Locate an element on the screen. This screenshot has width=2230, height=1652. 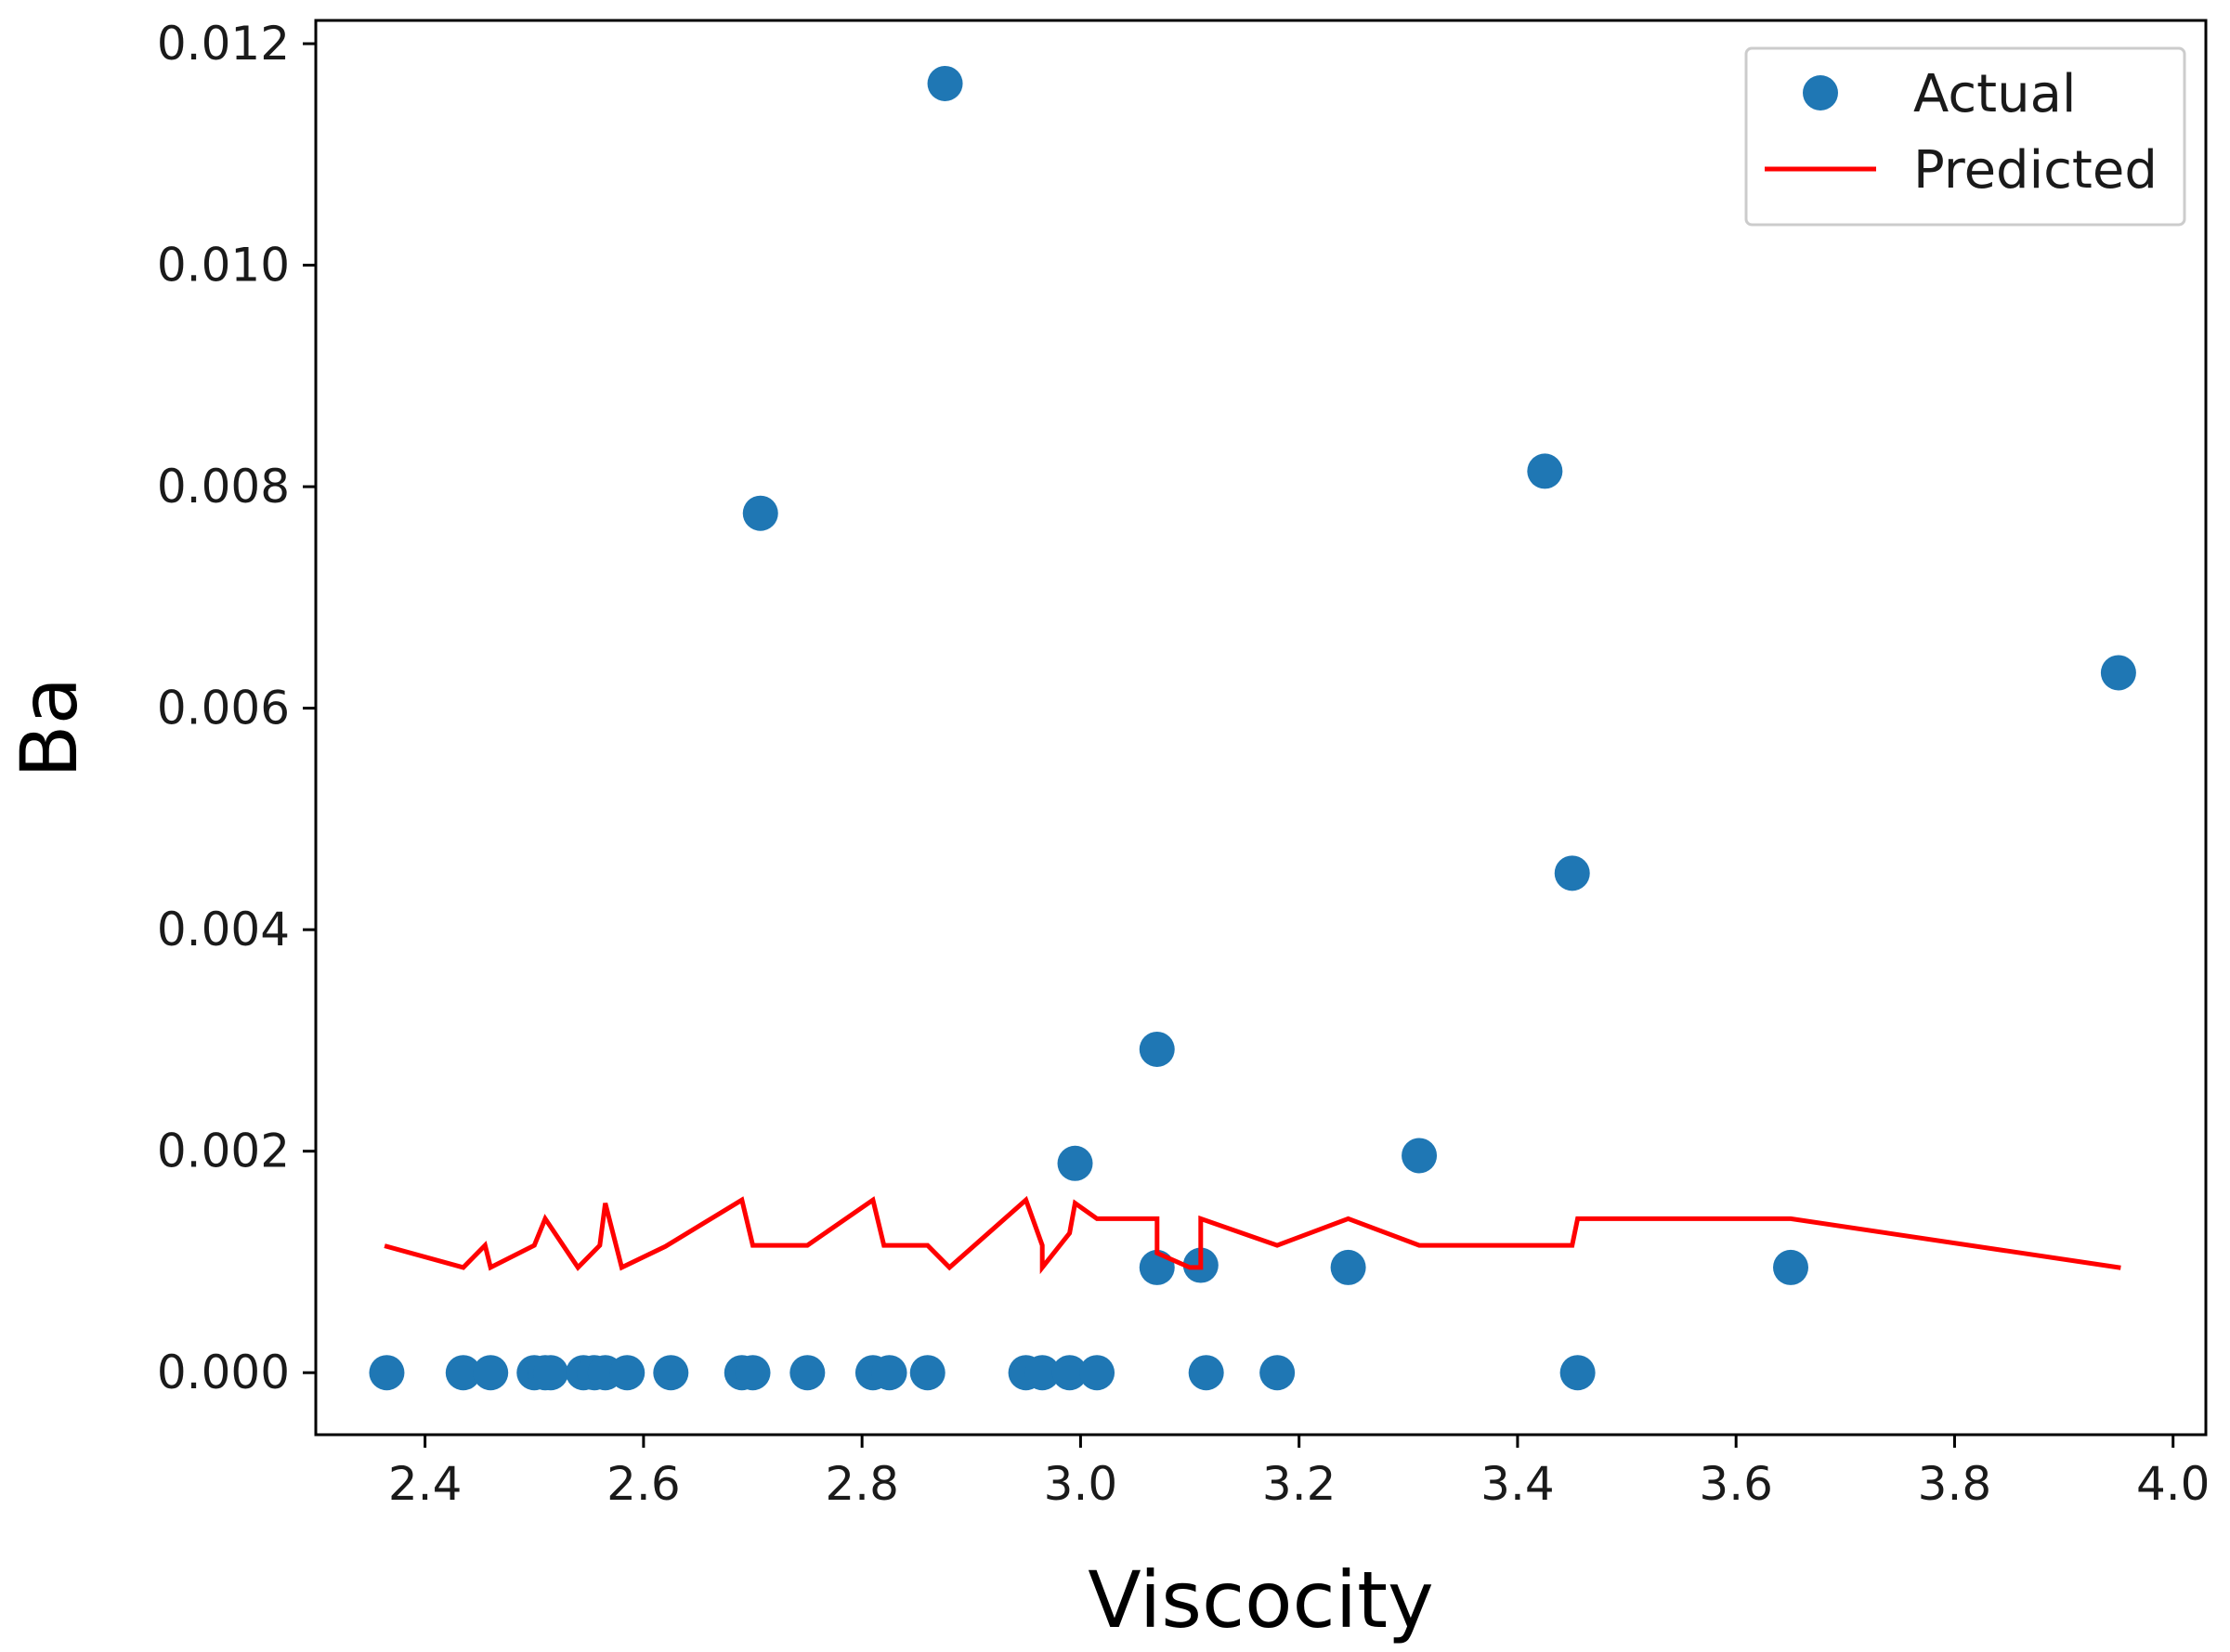
x-tick-label: 3.8 is located at coordinates (1955, 1484).